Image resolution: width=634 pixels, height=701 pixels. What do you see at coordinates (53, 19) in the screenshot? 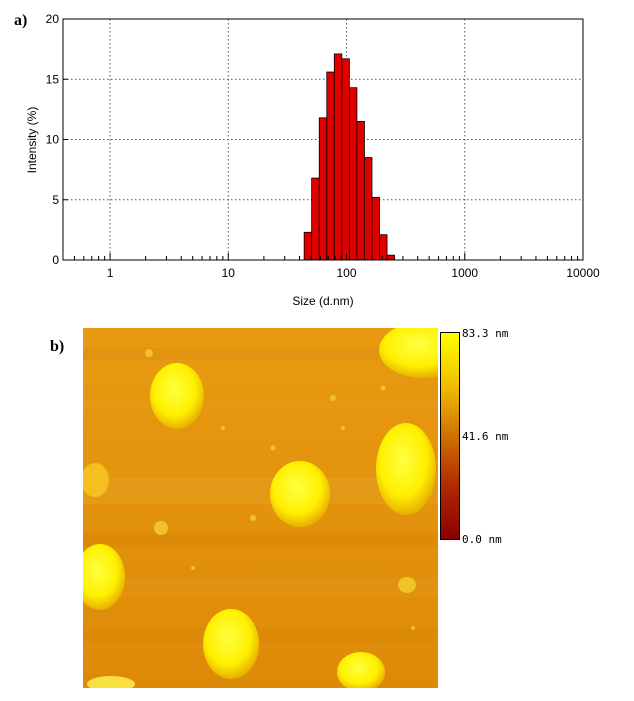
I see `y-tick-label: 20` at bounding box center [53, 19].